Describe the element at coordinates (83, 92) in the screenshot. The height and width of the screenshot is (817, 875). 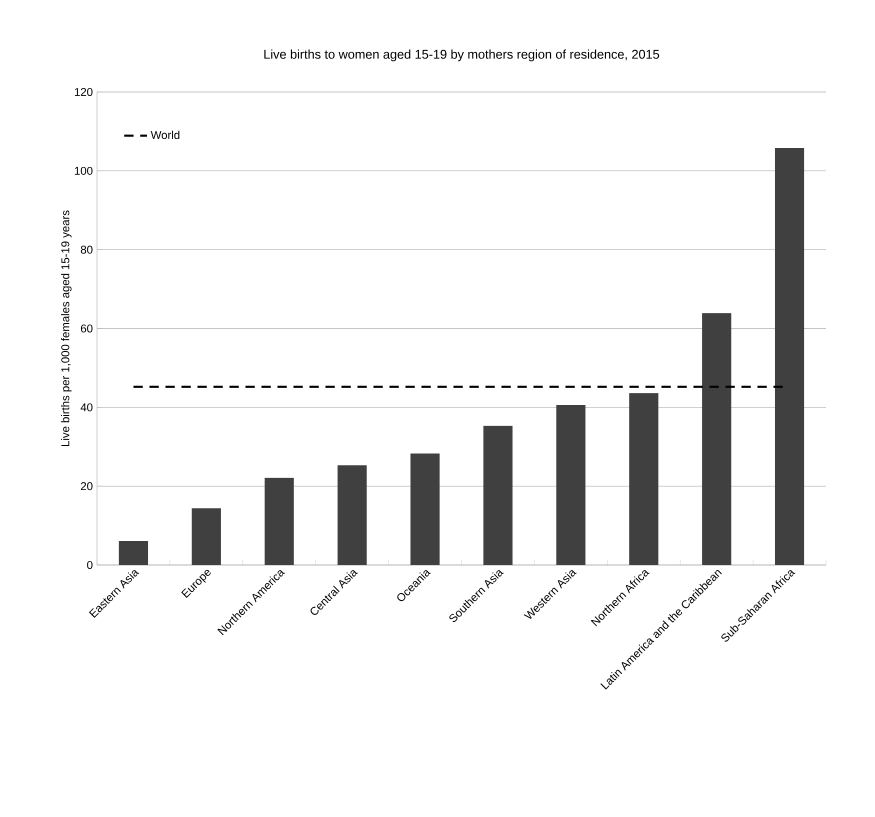
I see `y-tick-label: 120` at that location.